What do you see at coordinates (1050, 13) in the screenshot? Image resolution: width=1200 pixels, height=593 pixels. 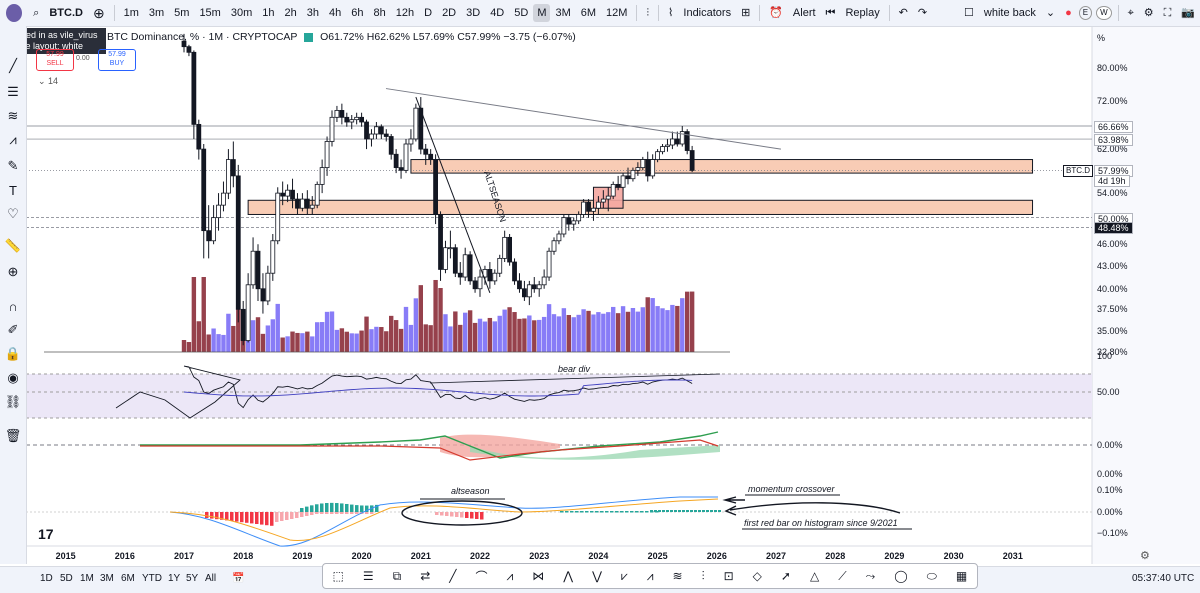 I see `chevron-down-icon: ⌄` at bounding box center [1050, 13].